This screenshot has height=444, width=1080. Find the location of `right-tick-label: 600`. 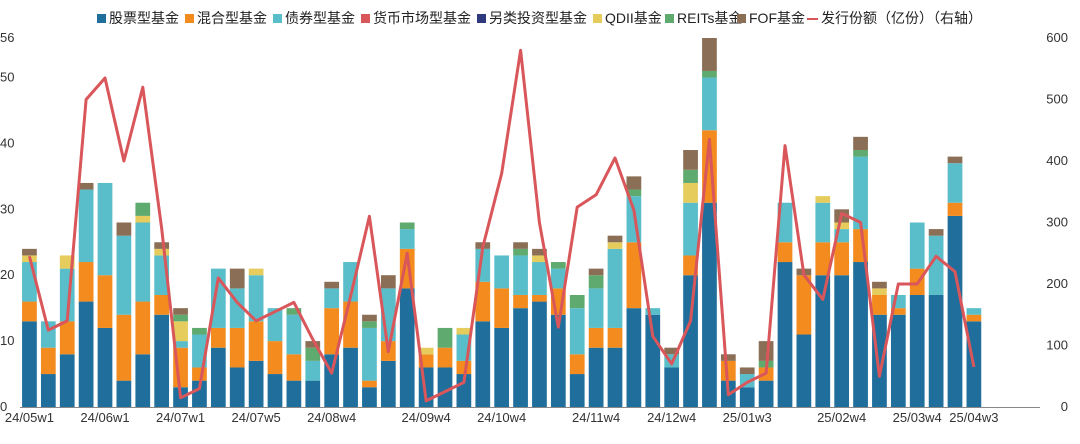

right-tick-label: 600 is located at coordinates (1057, 37).